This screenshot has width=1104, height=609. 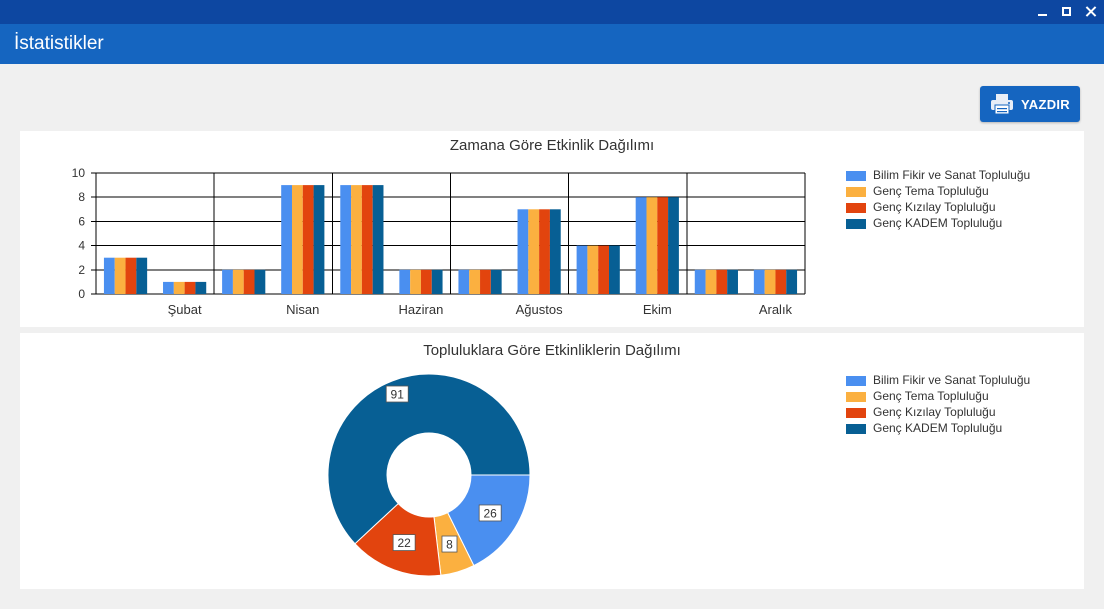 What do you see at coordinates (552, 145) in the screenshot?
I see `bar-chart-title: Zamana Göre Etkinlik Dağılımı` at bounding box center [552, 145].